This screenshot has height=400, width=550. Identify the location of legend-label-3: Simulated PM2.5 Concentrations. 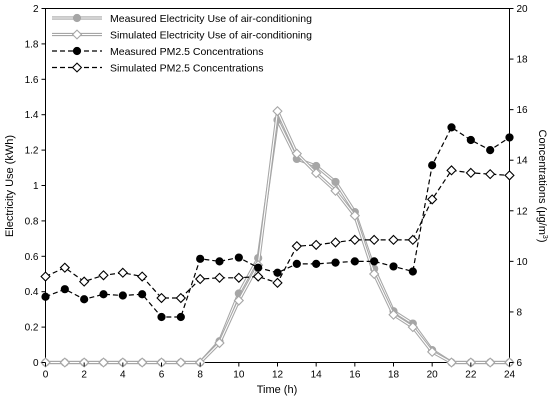
(187, 69).